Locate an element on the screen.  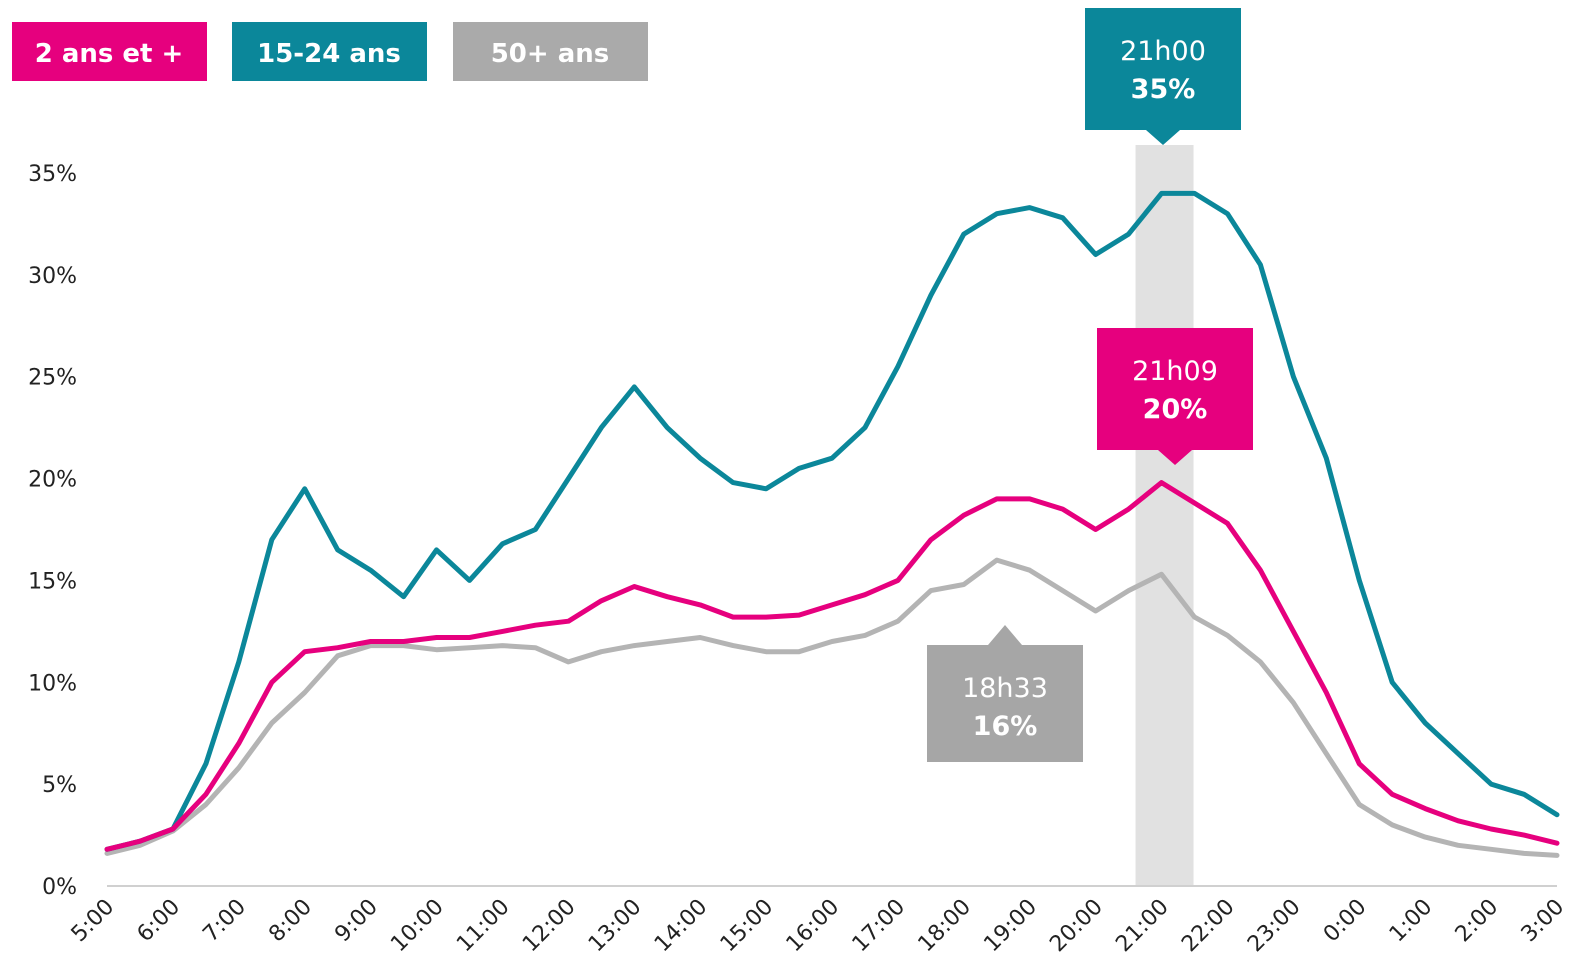
x-tick-label: 8:00 is located at coordinates (290, 921).